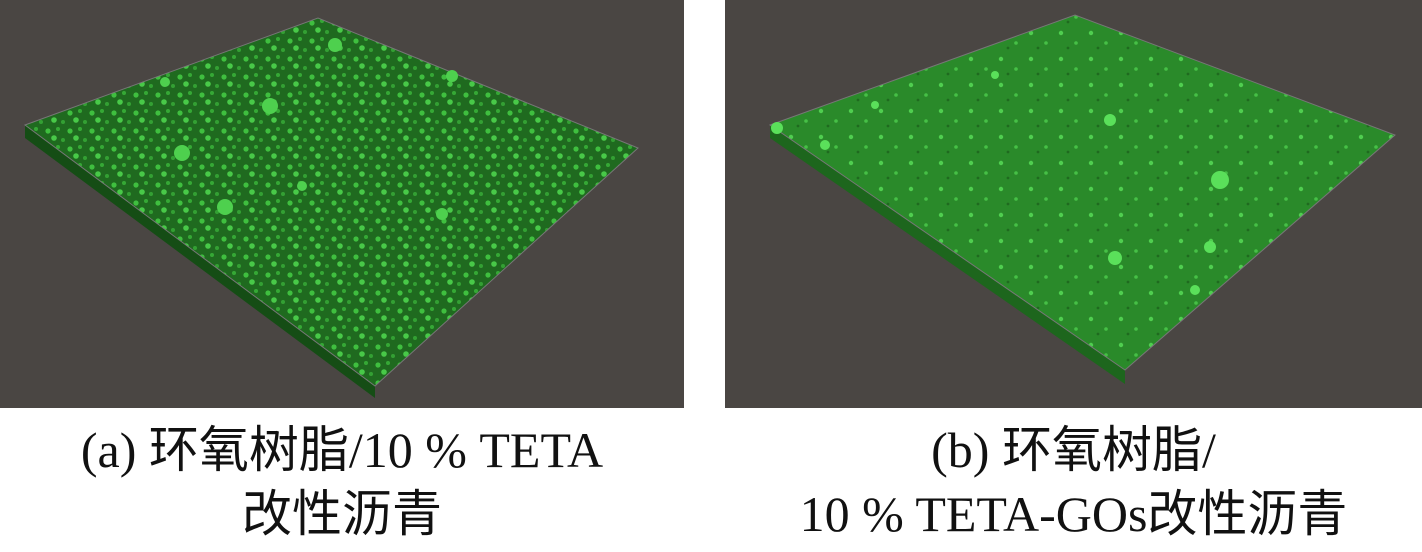 The width and height of the screenshot is (1422, 552). I want to click on caption-line: (a) 环氧树脂/10 % TETA, so click(342, 450).